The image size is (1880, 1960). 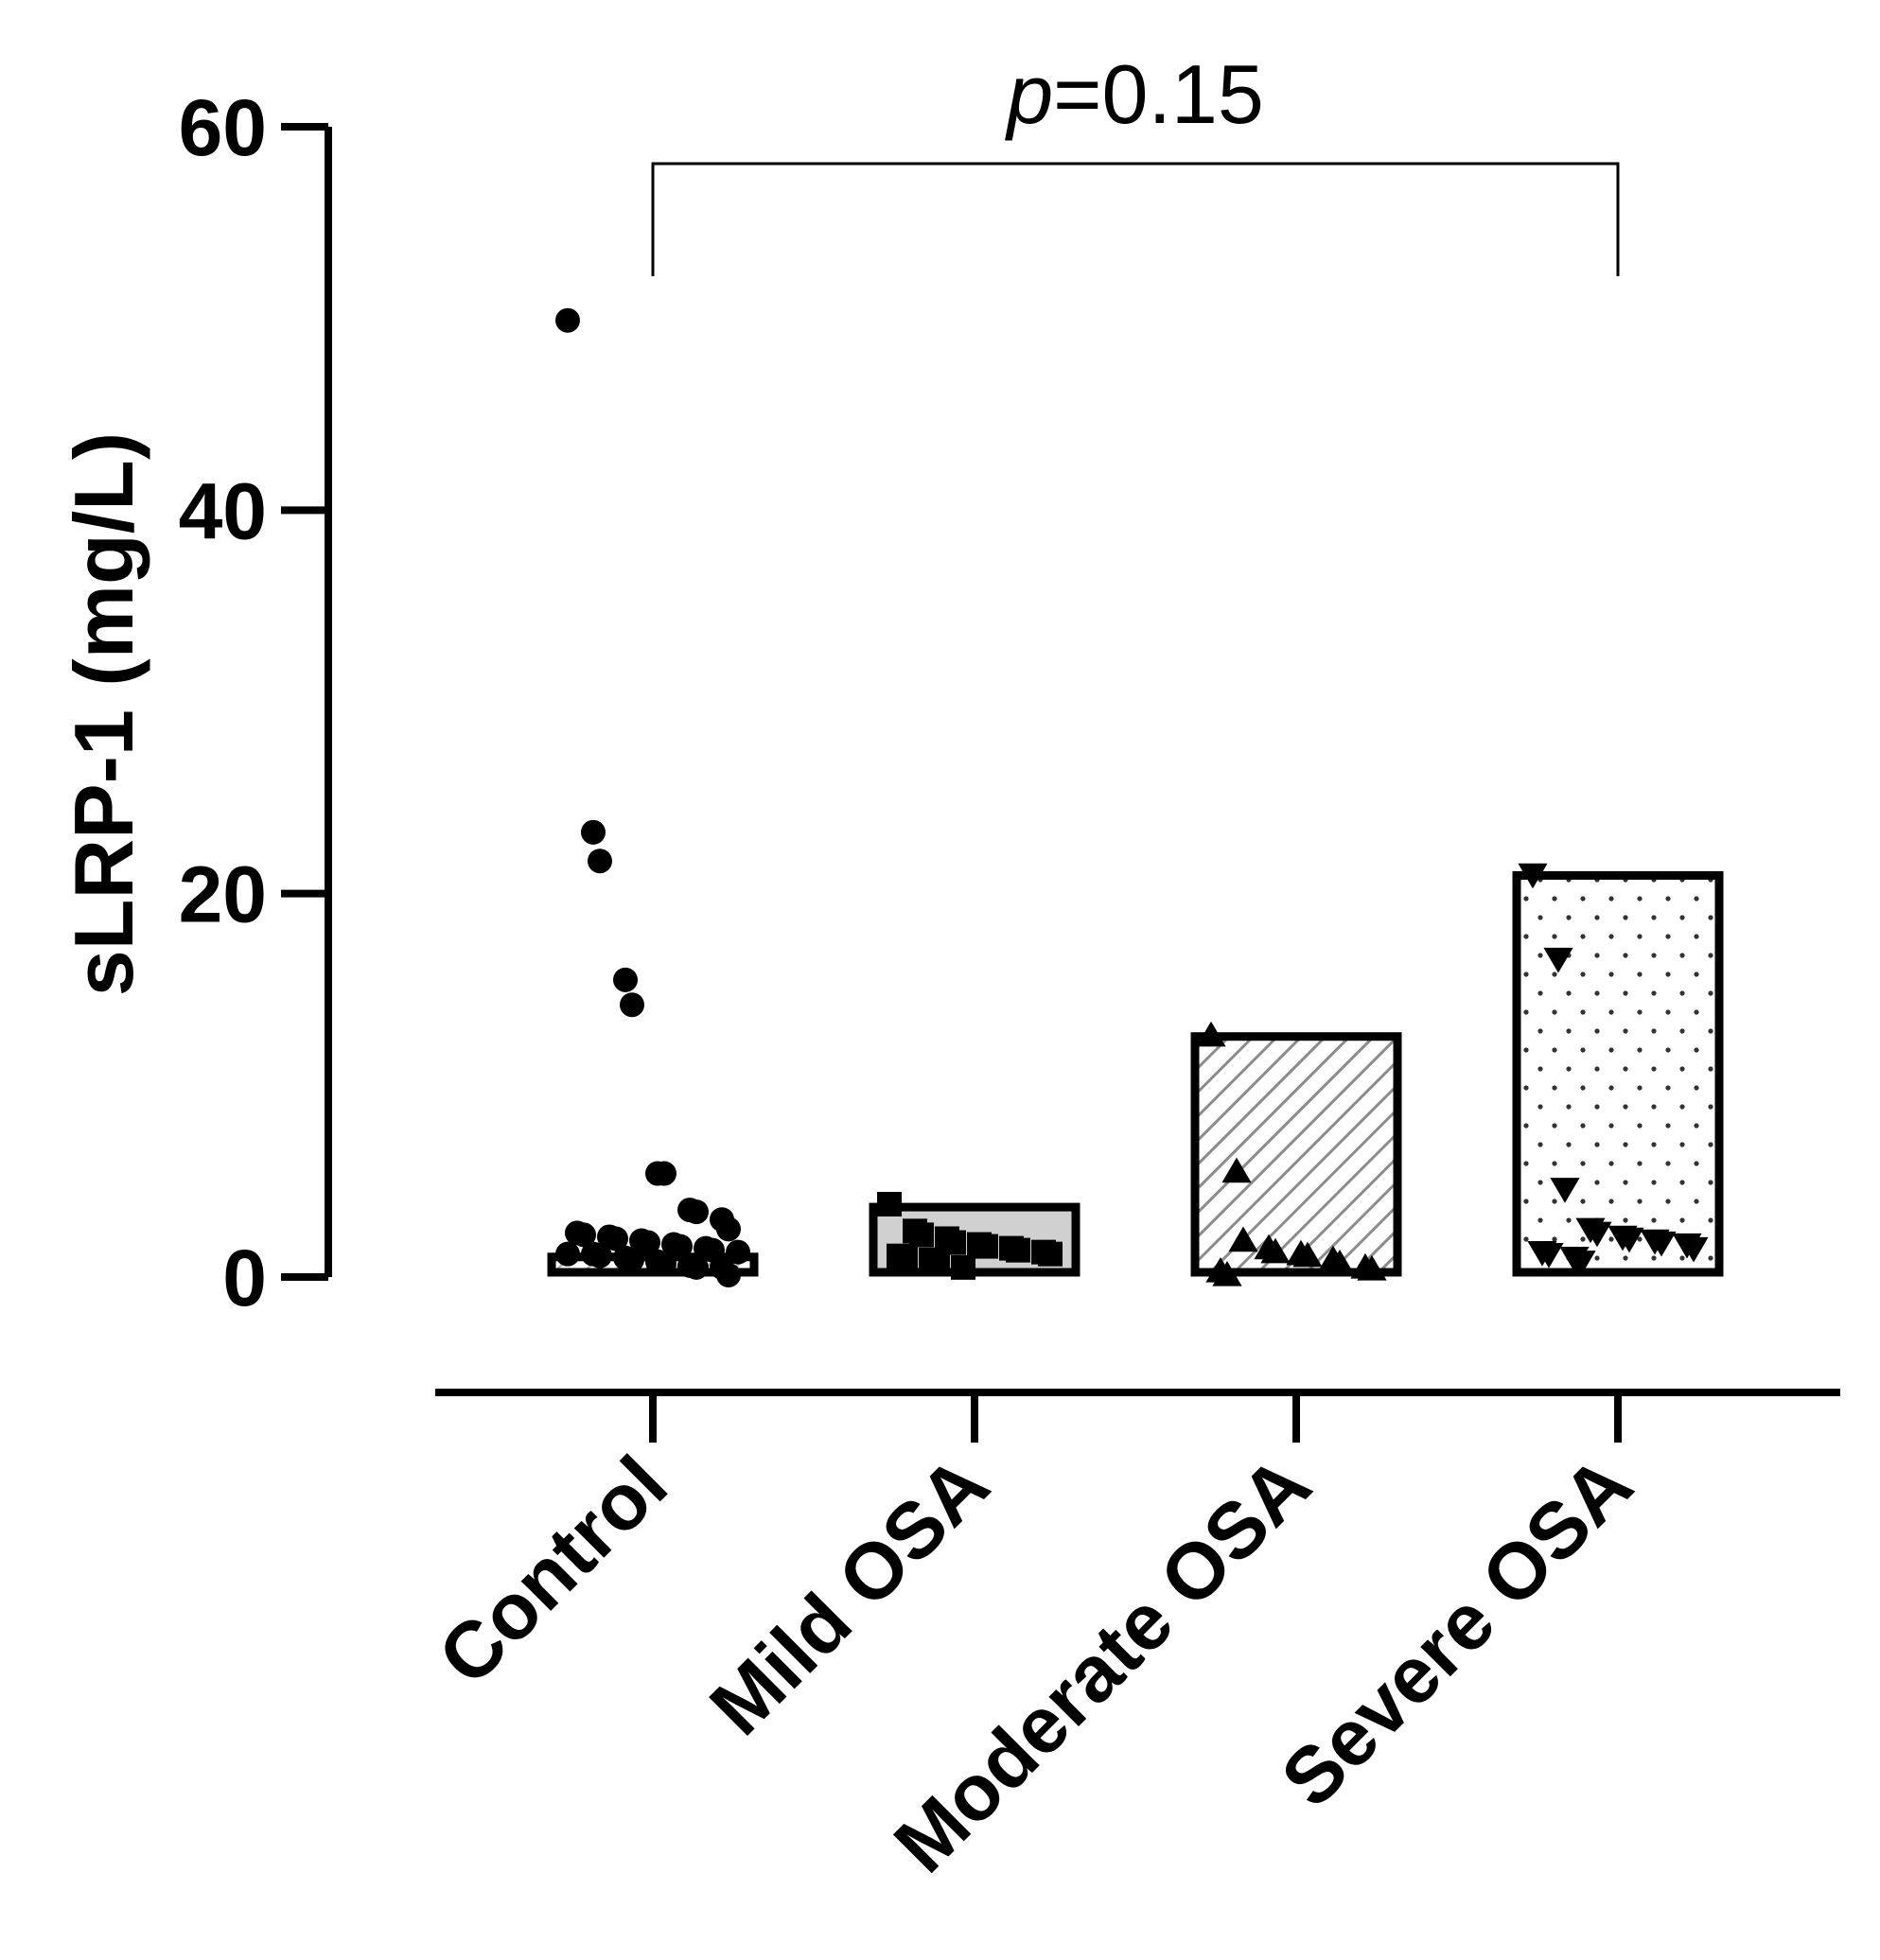 What do you see at coordinates (1296, 1154) in the screenshot?
I see `bar-moderate-osa` at bounding box center [1296, 1154].